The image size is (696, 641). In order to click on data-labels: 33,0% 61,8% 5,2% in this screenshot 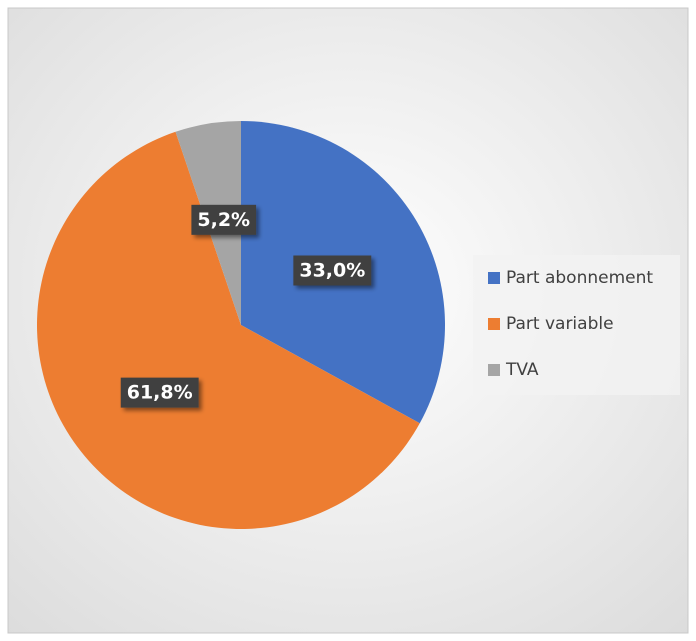, I will do `click(246, 306)`.